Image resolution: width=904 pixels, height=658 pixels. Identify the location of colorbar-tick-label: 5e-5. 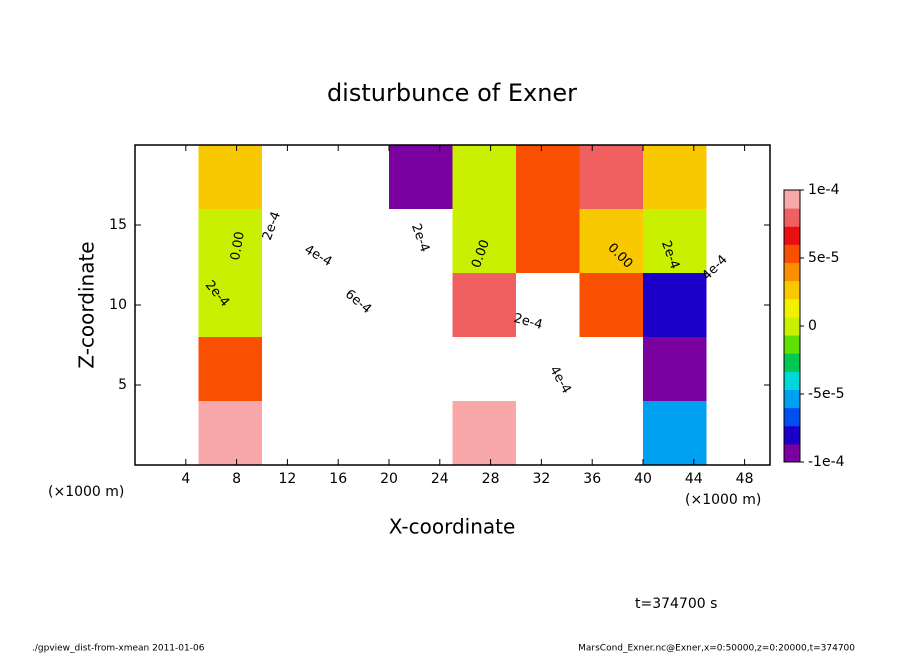
(823, 258).